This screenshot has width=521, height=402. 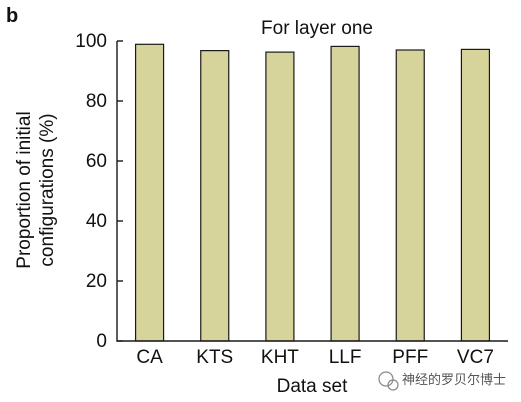 What do you see at coordinates (312, 386) in the screenshot?
I see `x-axis-label: Data set` at bounding box center [312, 386].